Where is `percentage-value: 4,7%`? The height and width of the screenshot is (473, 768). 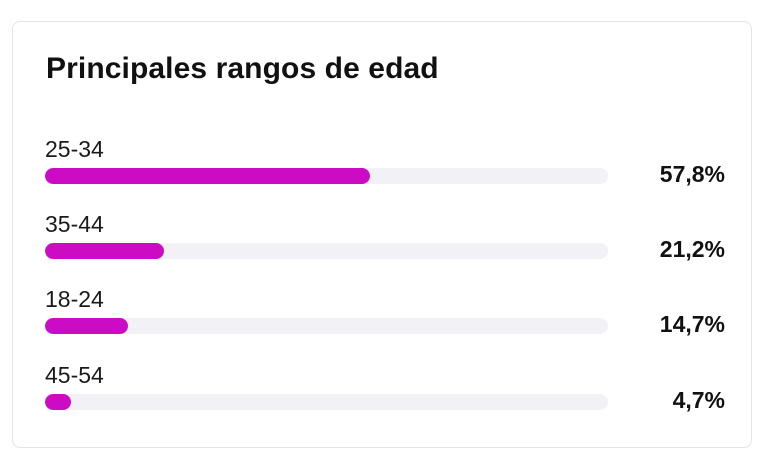
percentage-value: 4,7% is located at coordinates (698, 400).